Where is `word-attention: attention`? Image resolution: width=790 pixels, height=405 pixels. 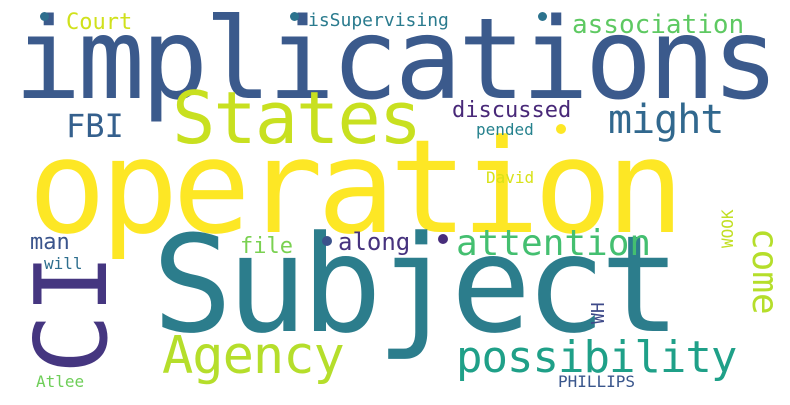
word-attention: attention is located at coordinates (554, 243).